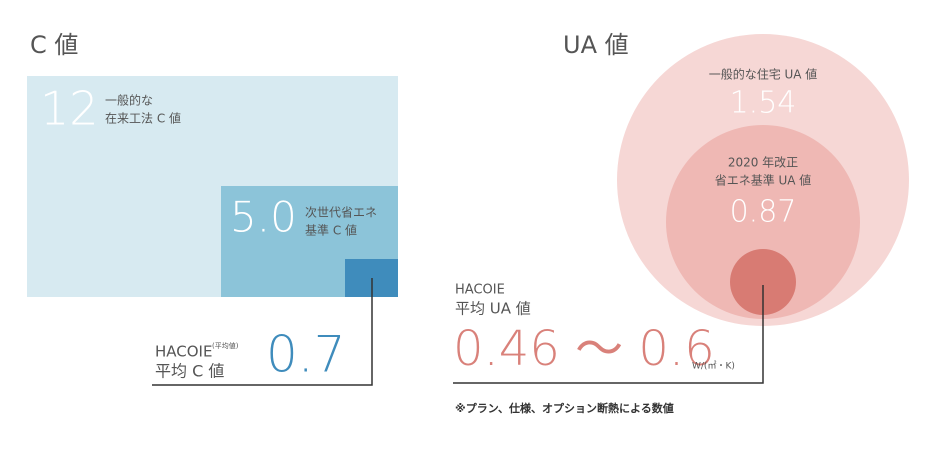 This screenshot has width=940, height=450. I want to click on label: 平均 C 値, so click(189, 371).